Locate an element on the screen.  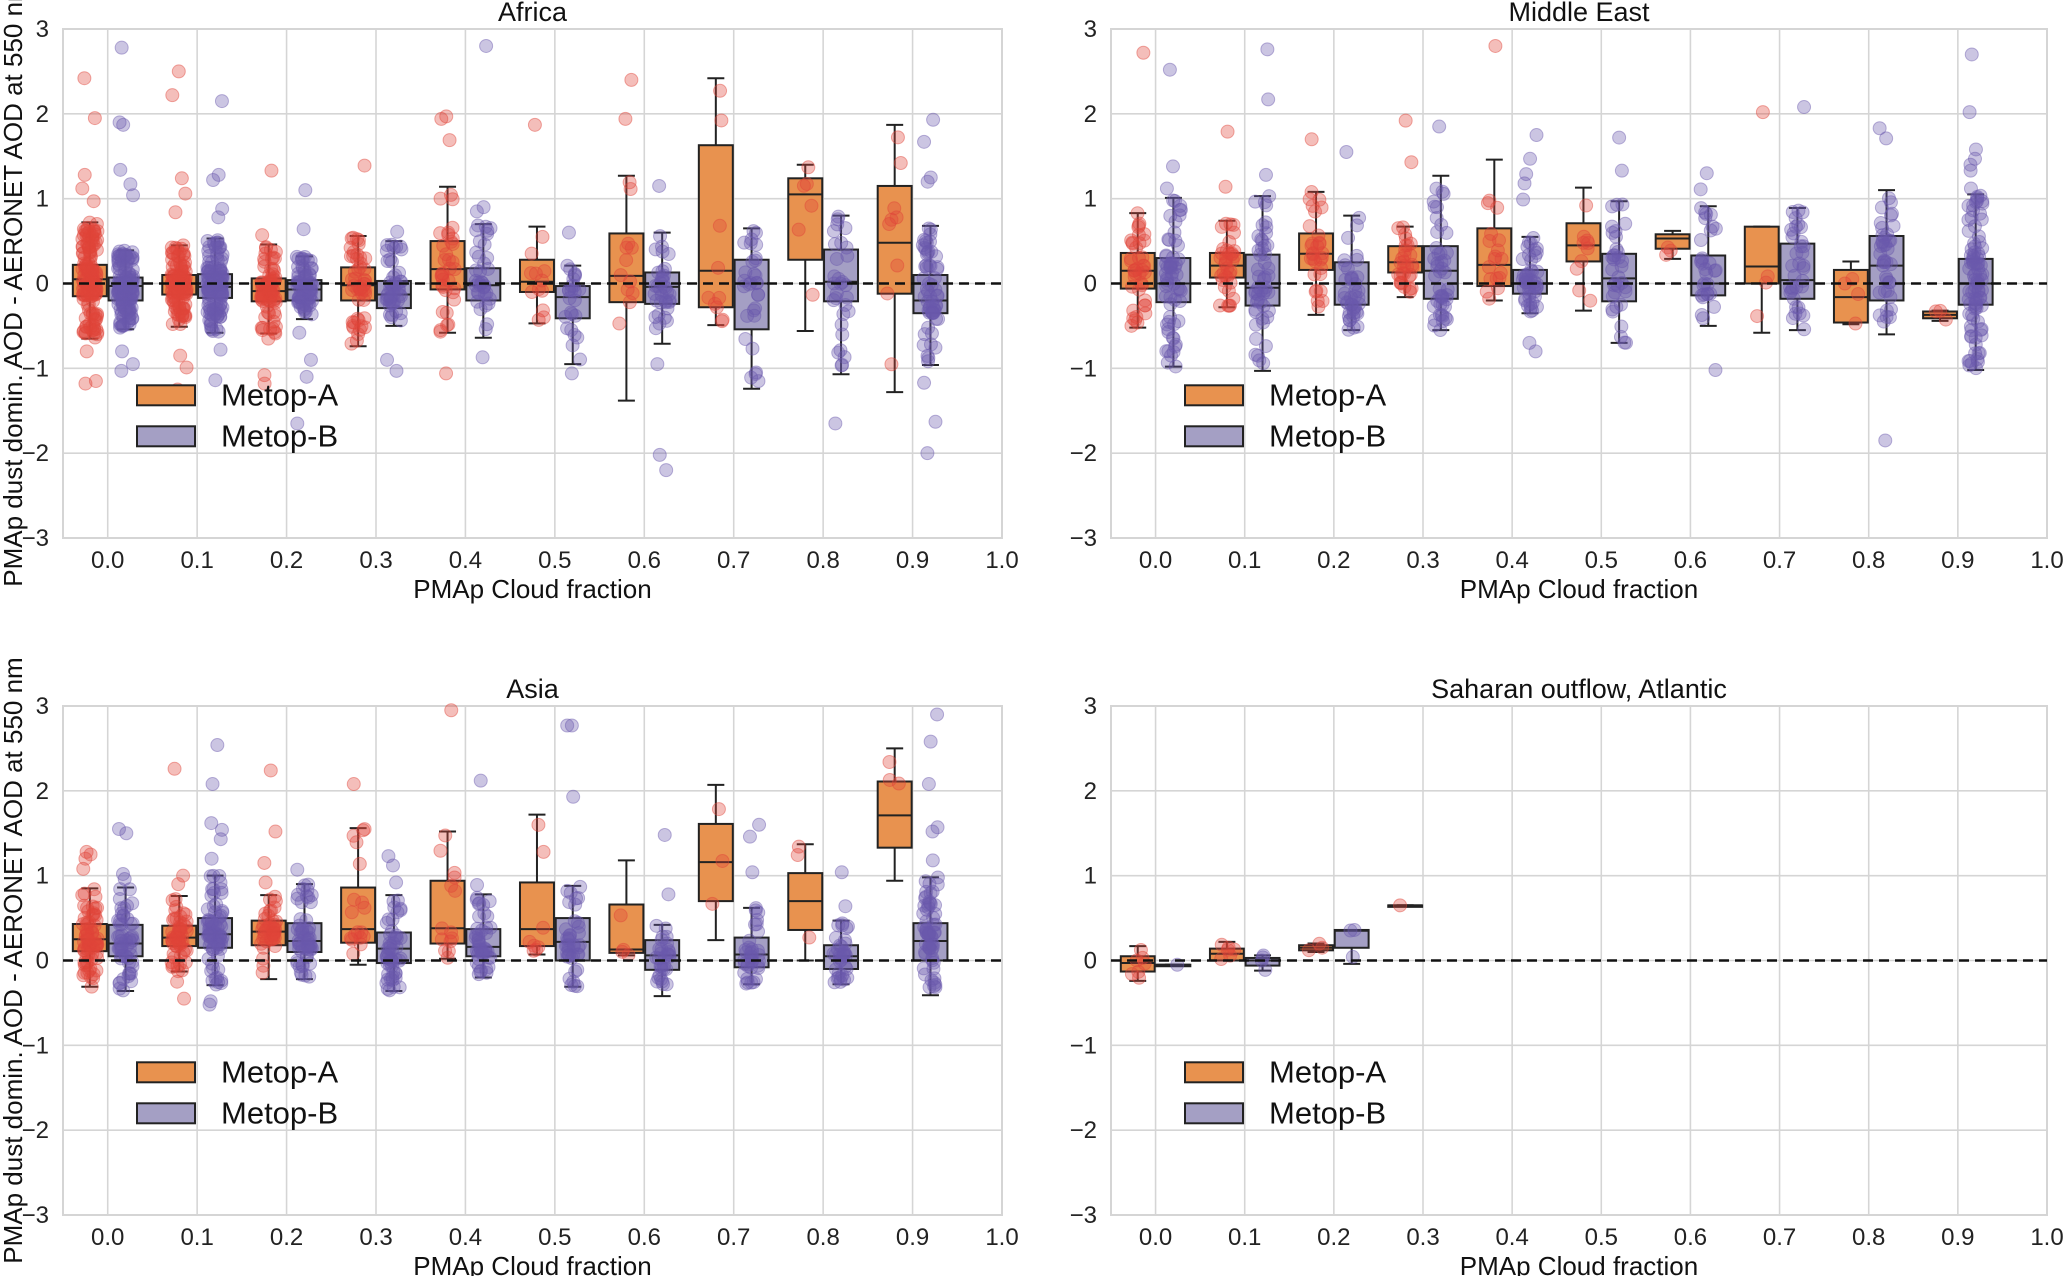
box-metop-b-0.4 is located at coordinates (483, 877).